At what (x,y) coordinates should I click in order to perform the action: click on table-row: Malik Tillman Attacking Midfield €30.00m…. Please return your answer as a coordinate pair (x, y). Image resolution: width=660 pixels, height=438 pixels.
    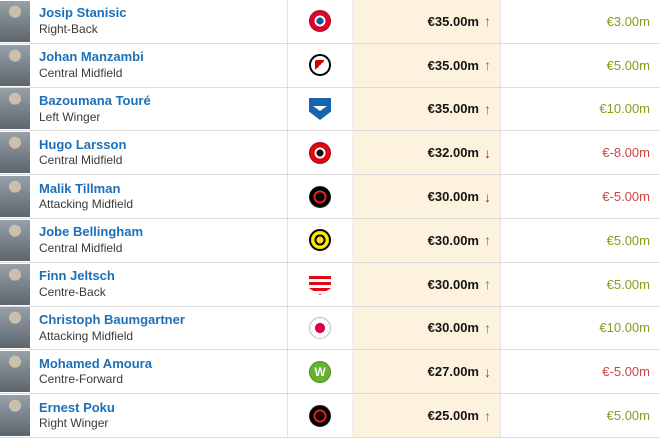
    Looking at the image, I should click on (330, 197).